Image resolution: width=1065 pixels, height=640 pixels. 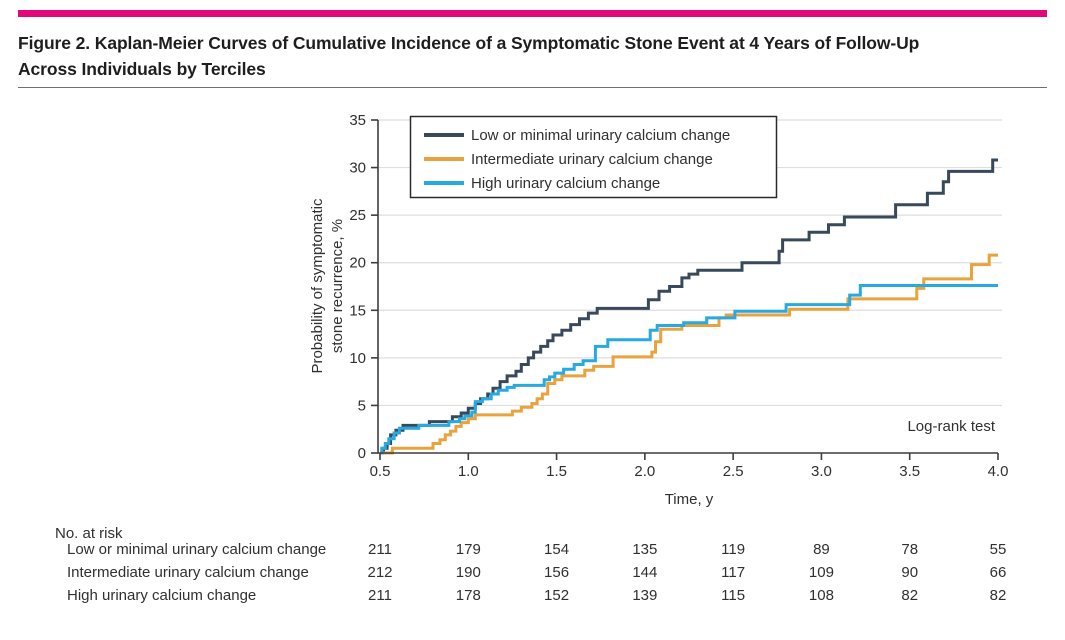 What do you see at coordinates (362, 453) in the screenshot?
I see `y-tick-label: 0` at bounding box center [362, 453].